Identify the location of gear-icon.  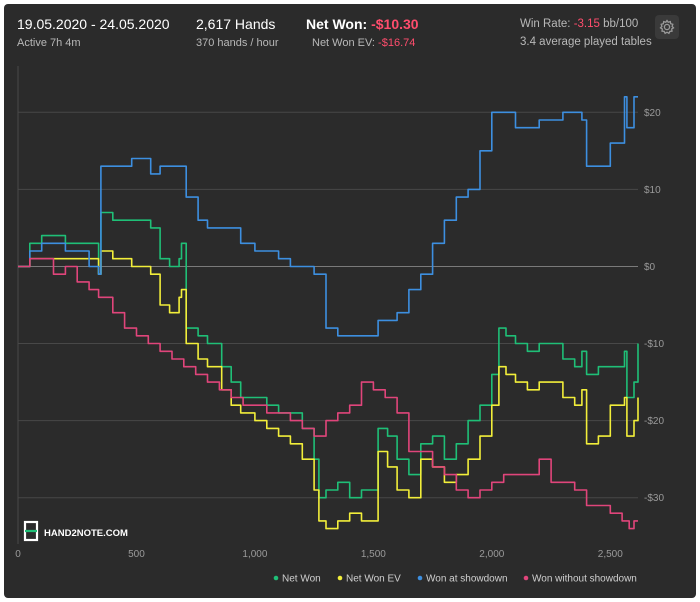
(667, 27).